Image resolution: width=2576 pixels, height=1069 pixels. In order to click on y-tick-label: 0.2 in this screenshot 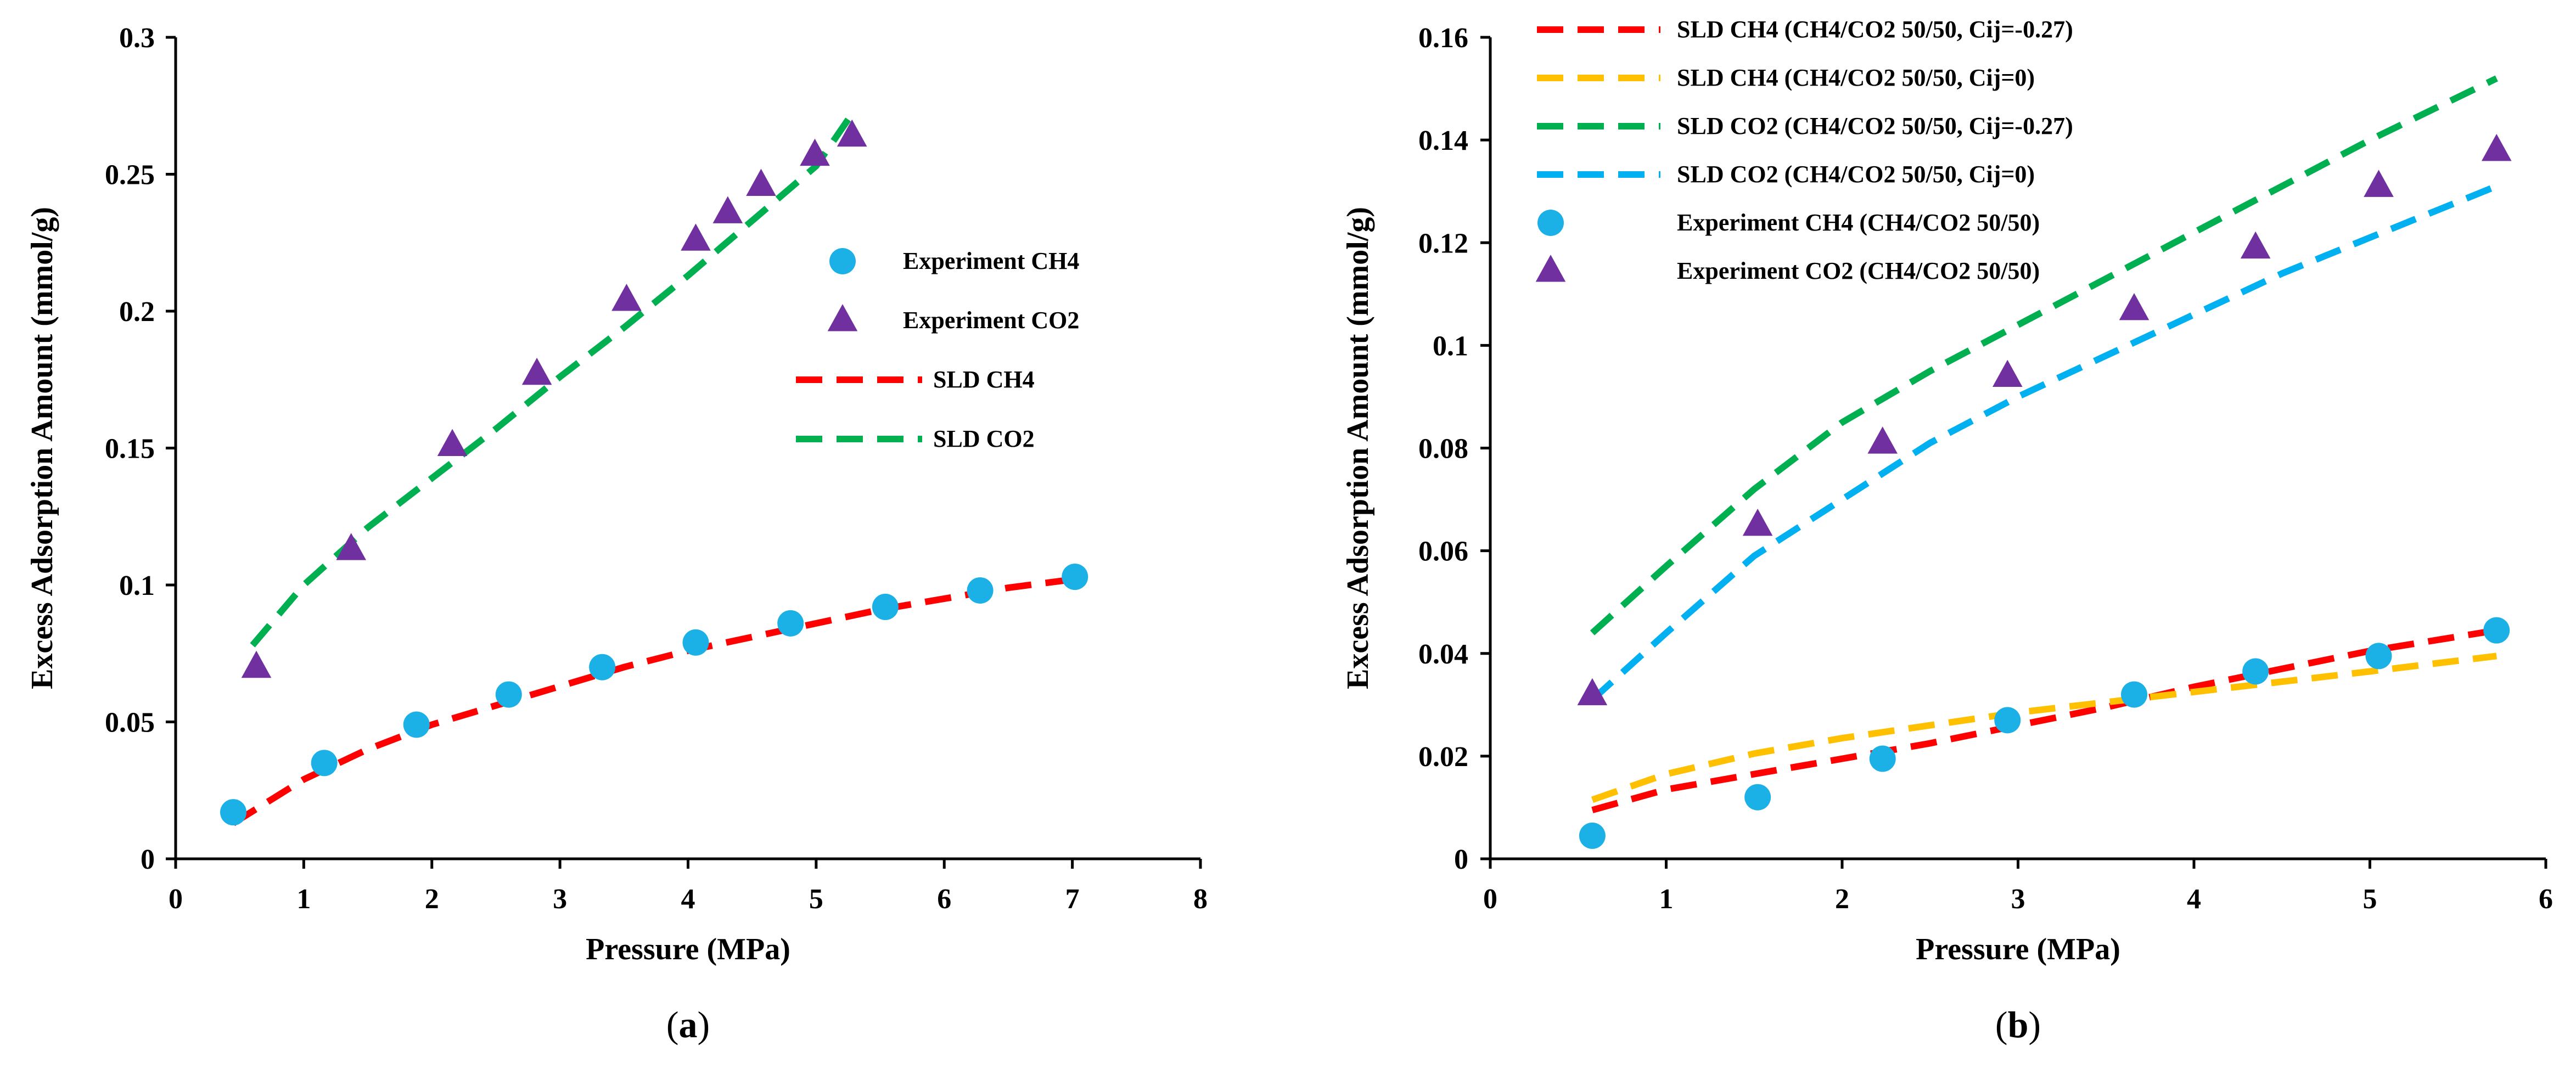, I will do `click(137, 312)`.